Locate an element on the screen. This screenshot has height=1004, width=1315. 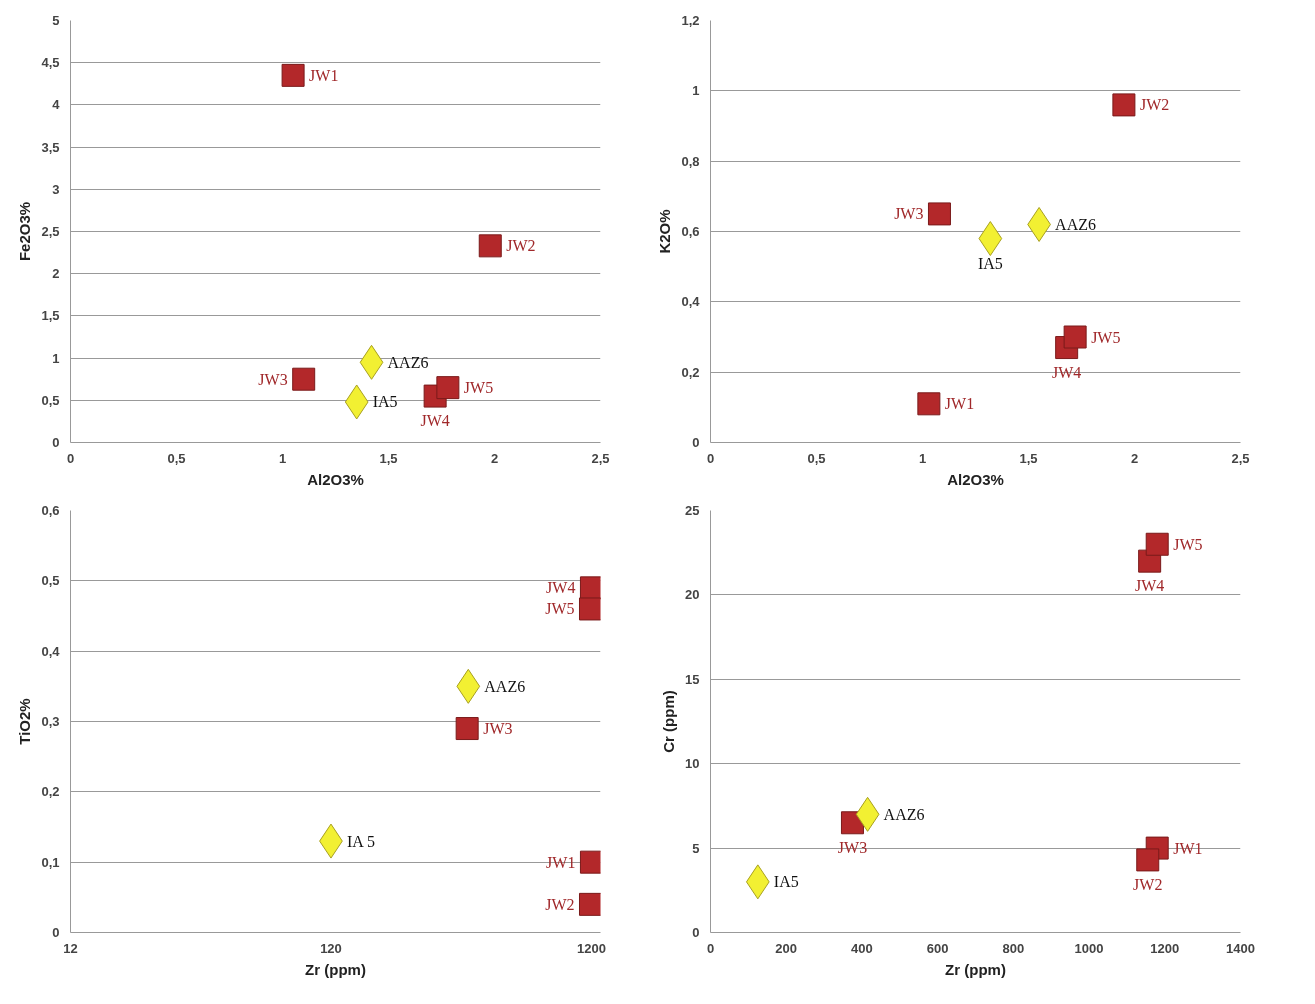
y-tick-label: 4 is located at coordinates (56, 105).